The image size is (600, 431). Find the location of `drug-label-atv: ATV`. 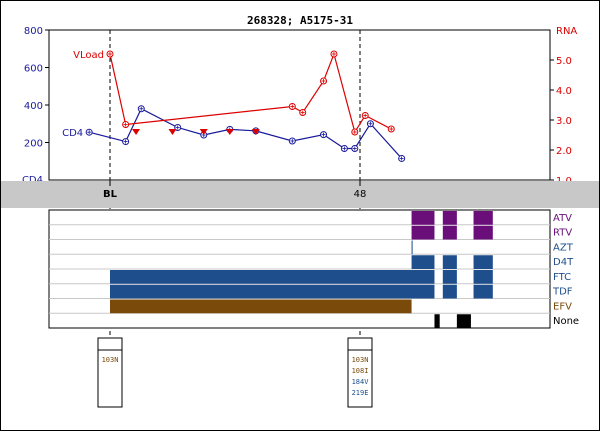

drug-label-atv: ATV is located at coordinates (562, 218).